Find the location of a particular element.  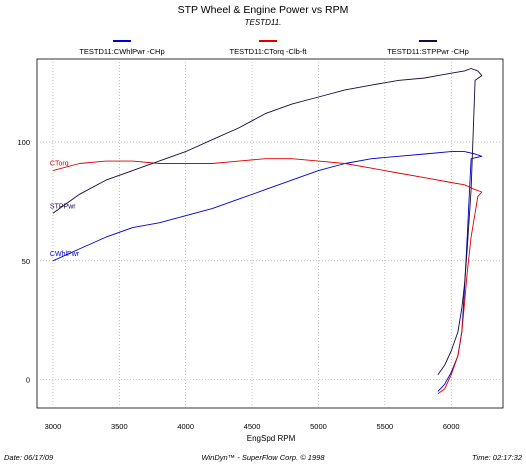

x-tick-label: 3500 is located at coordinates (119, 426).